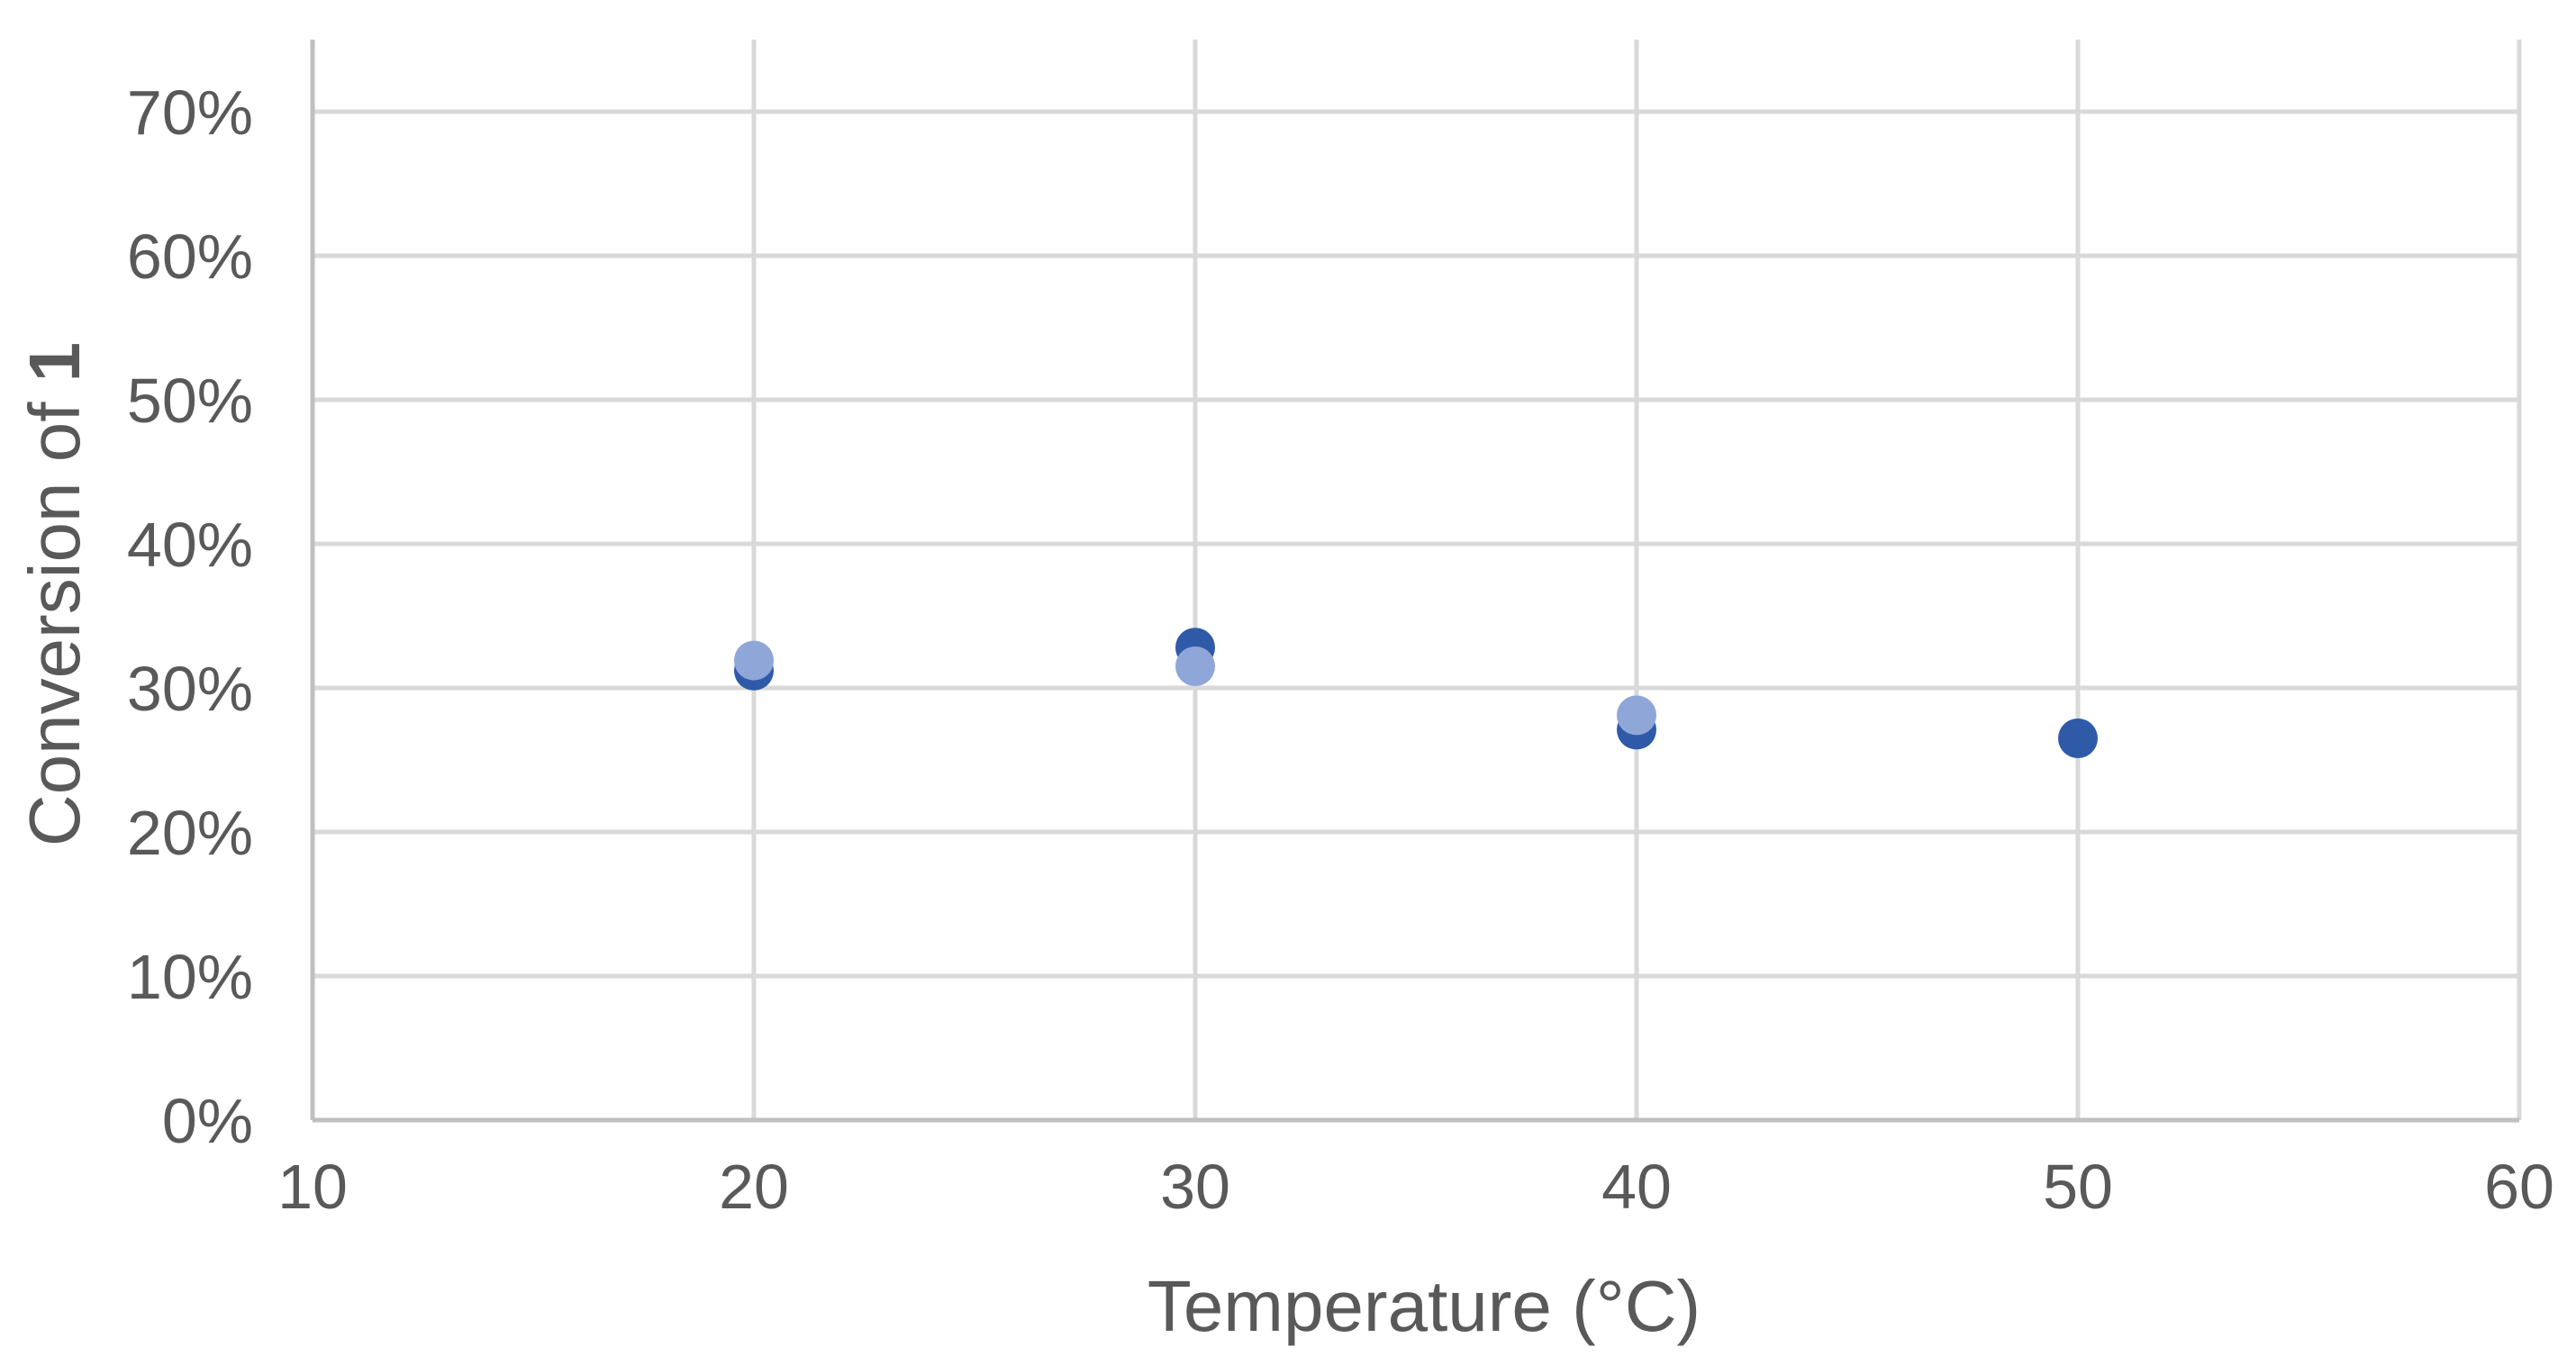 This screenshot has height=1365, width=2576. What do you see at coordinates (54, 362) in the screenshot?
I see `y-axis-title-bold: 1` at bounding box center [54, 362].